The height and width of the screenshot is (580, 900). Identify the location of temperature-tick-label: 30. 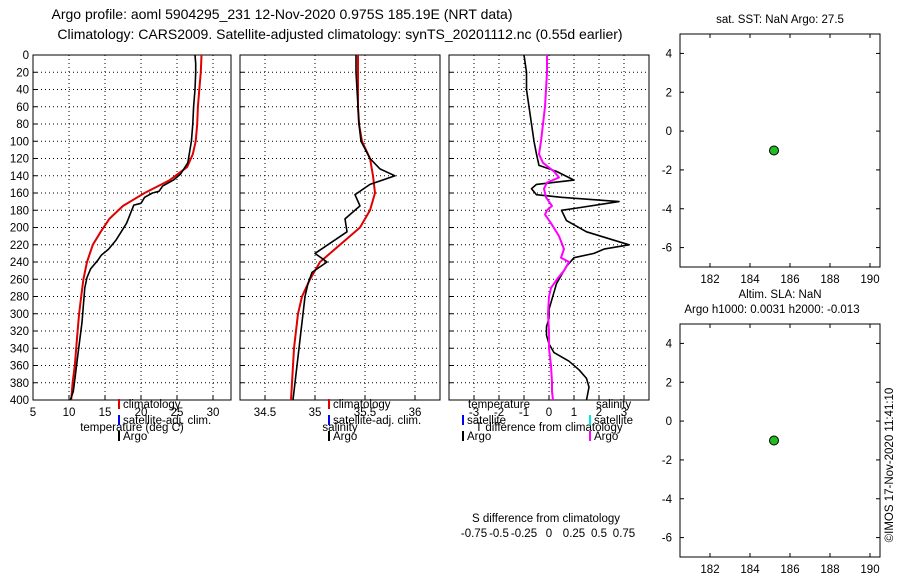
(213, 413).